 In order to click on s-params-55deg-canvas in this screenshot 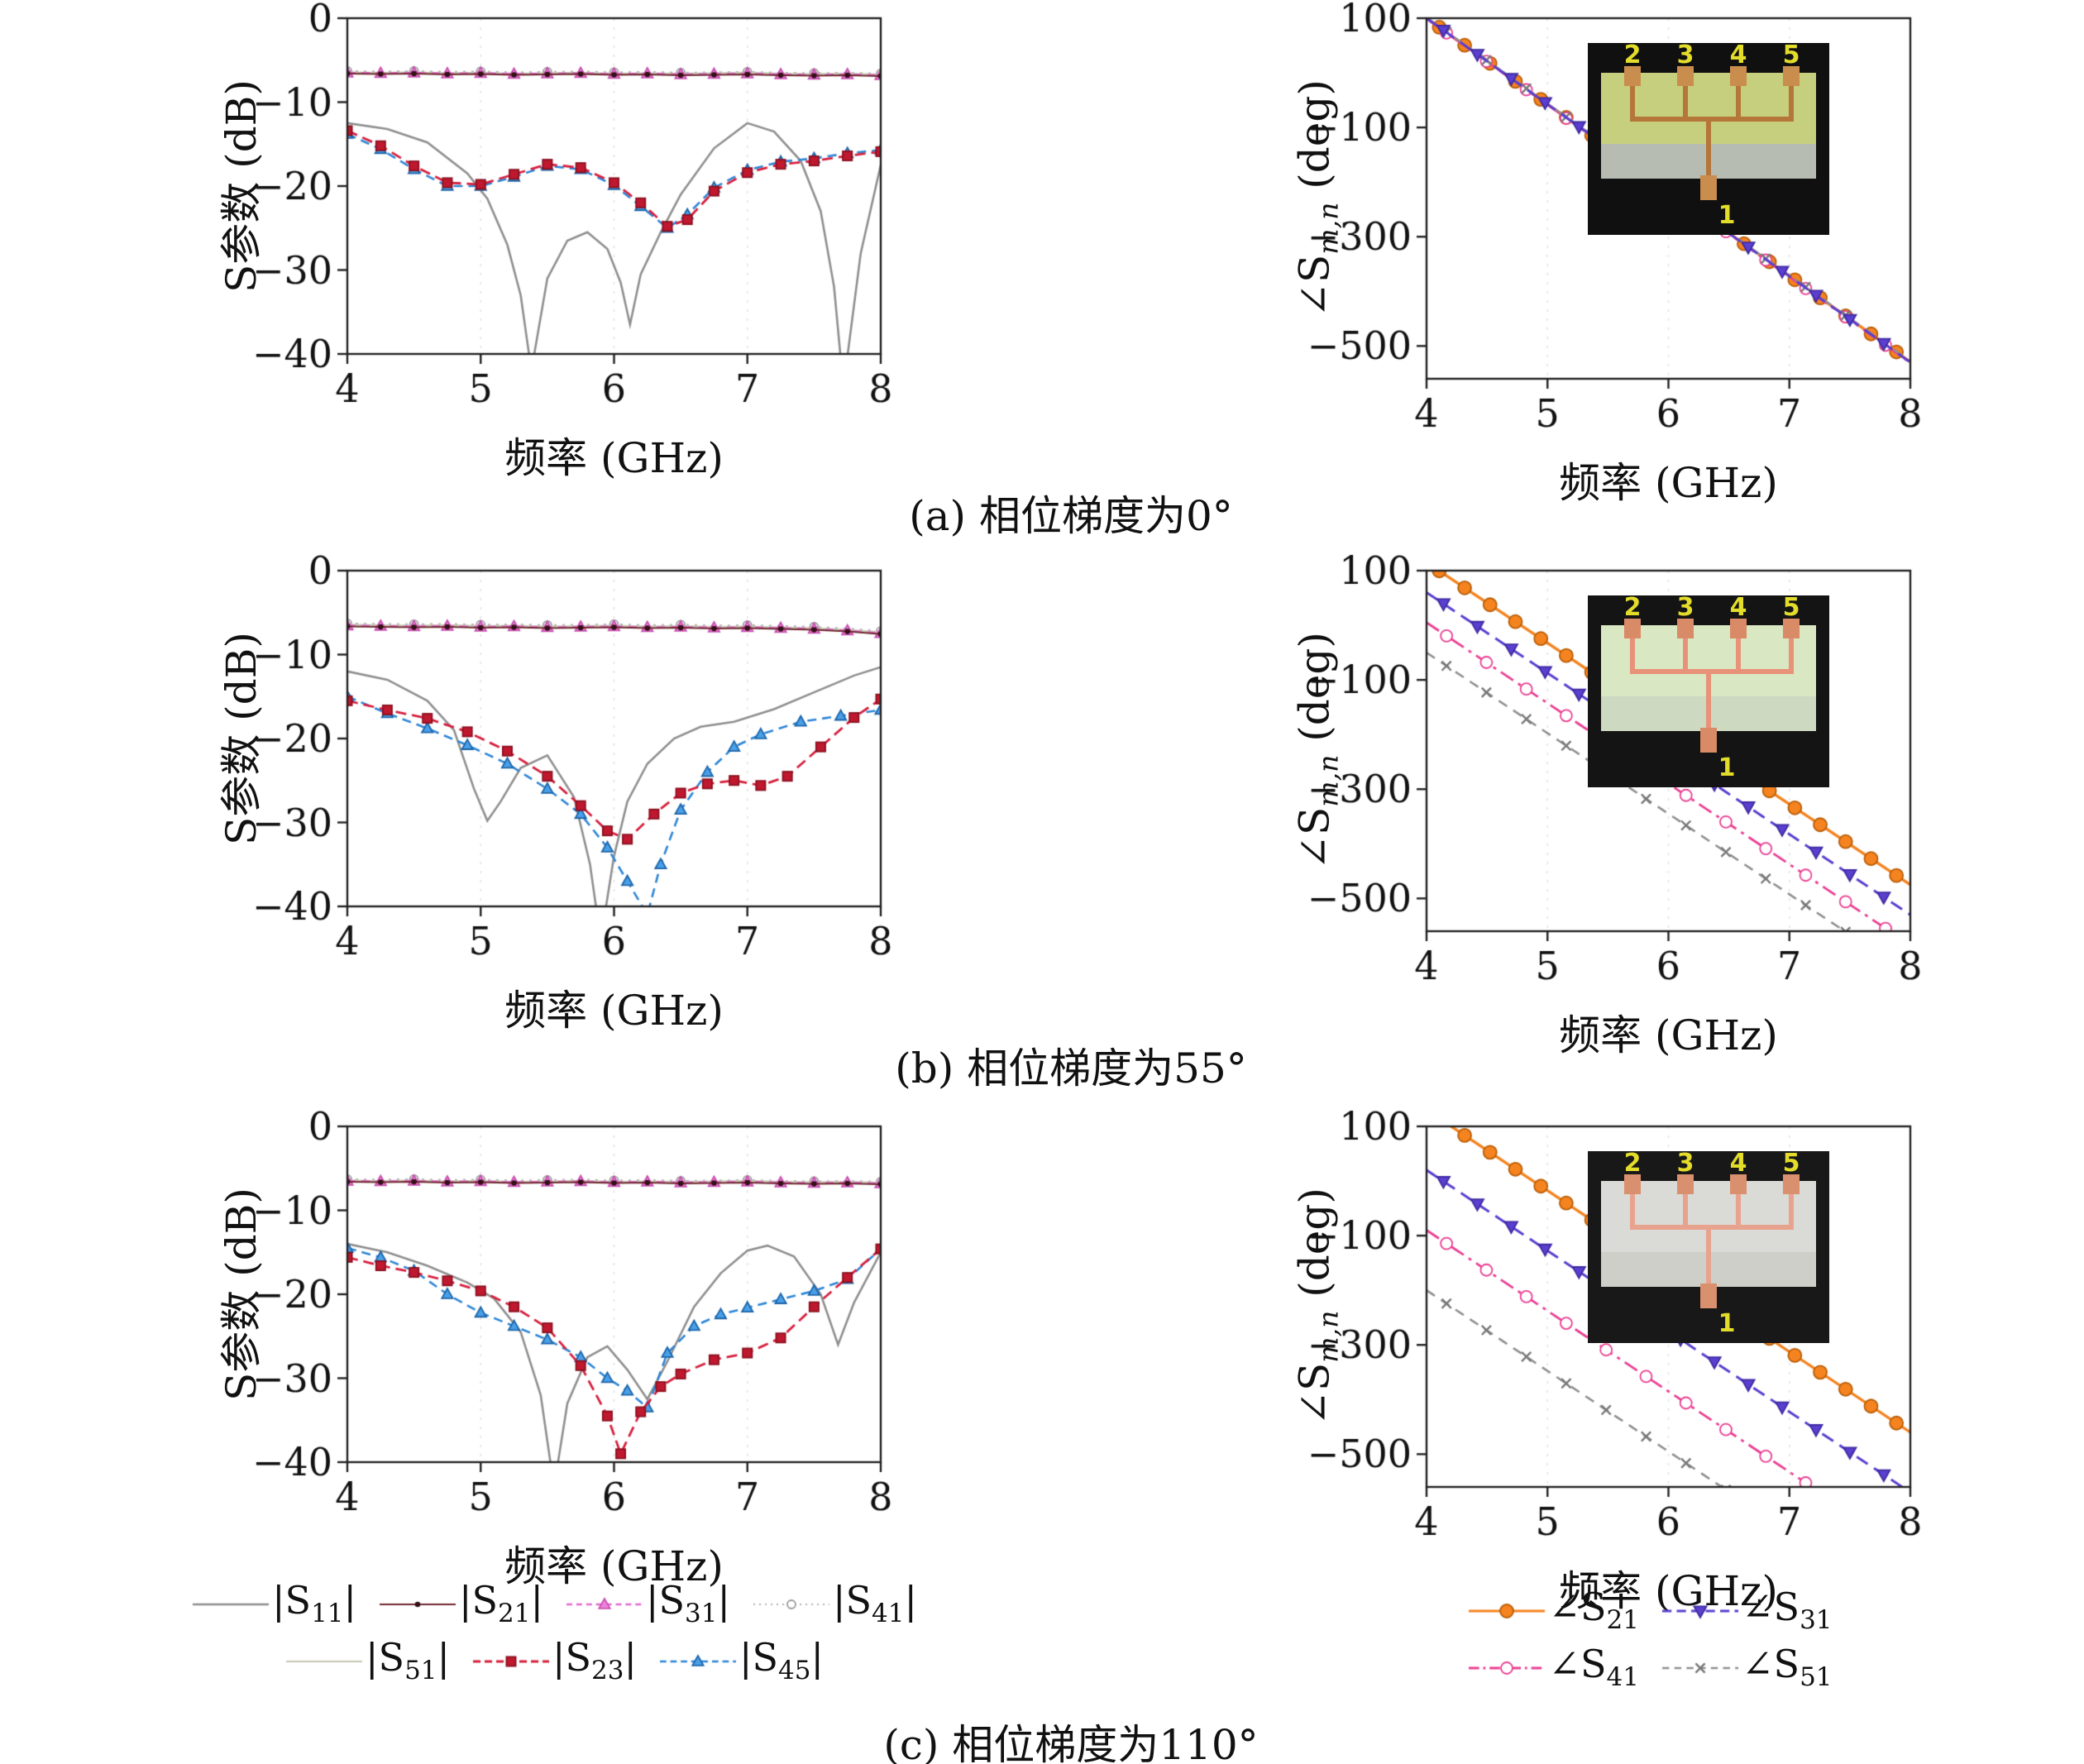, I will do `click(554, 817)`.